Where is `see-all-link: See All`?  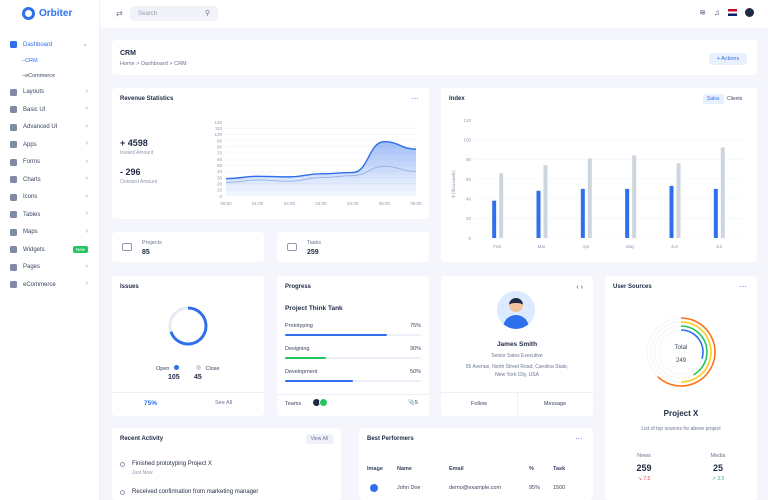
see-all-link: See All is located at coordinates (224, 403).